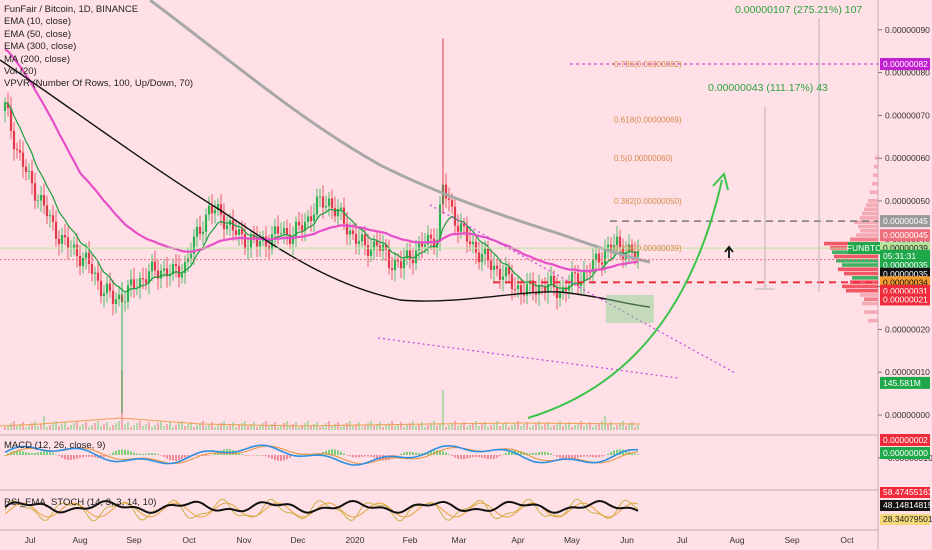 The image size is (932, 550). I want to click on x-tick-label: Aug, so click(79, 540).